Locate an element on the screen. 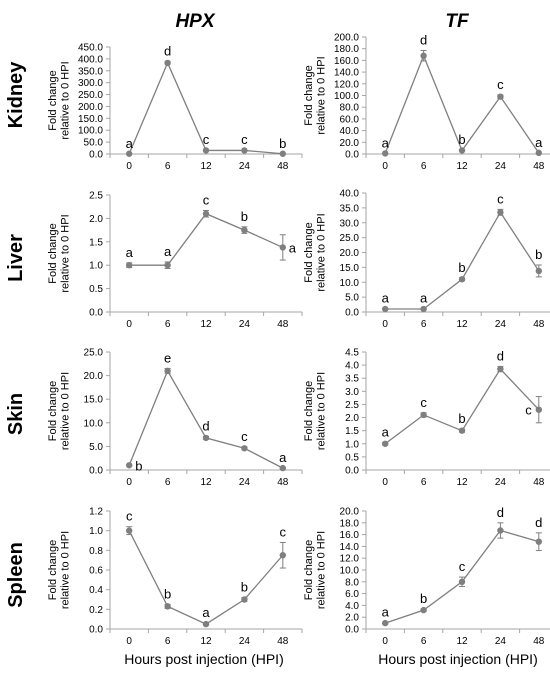 The height and width of the screenshot is (677, 550). y-tick-label: 0.5 is located at coordinates (96, 289).